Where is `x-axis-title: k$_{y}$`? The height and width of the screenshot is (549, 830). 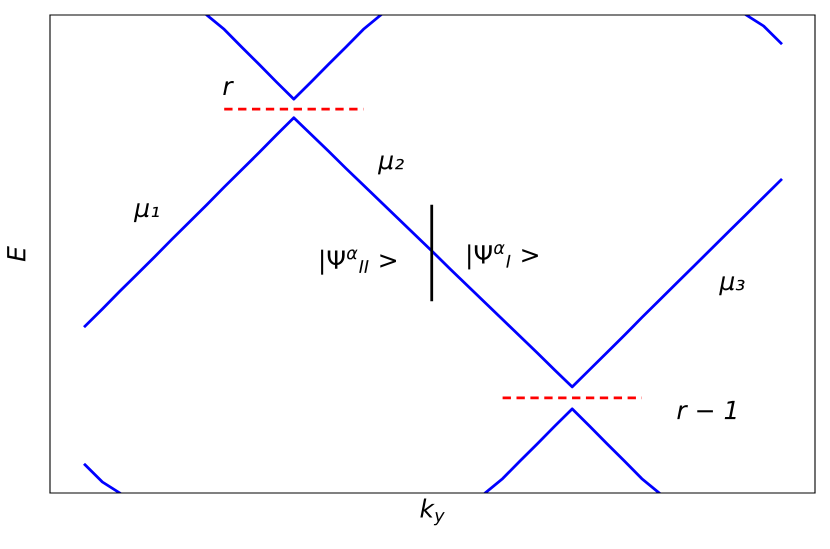 x-axis-title: k$_{y}$ is located at coordinates (432, 512).